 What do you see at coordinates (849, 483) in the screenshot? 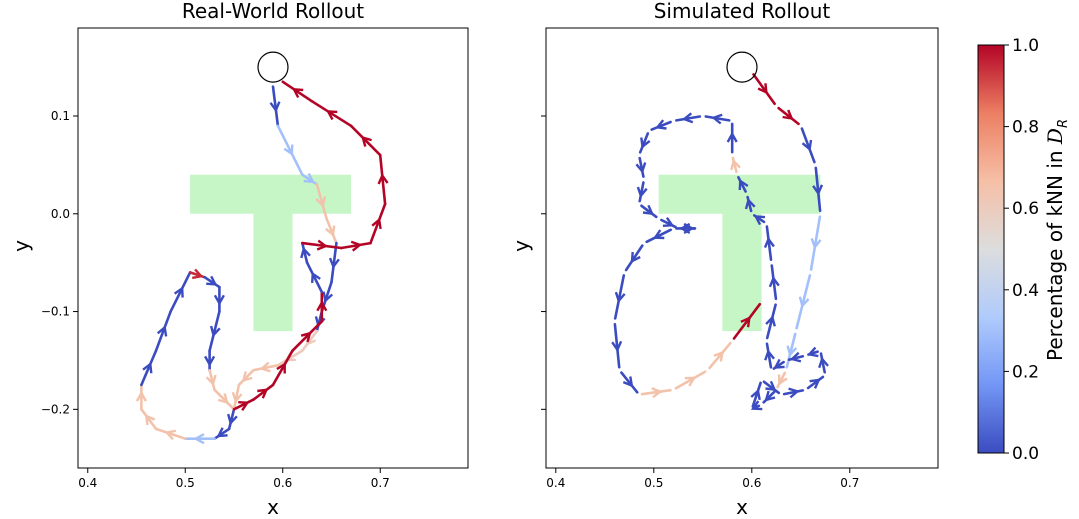
I see `x-tick-label: 0.7` at bounding box center [849, 483].